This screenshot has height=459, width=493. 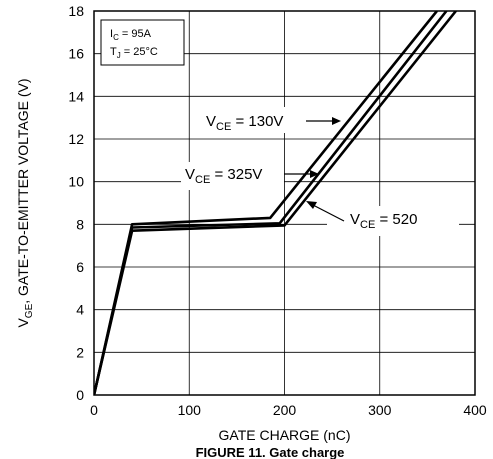 I want to click on y-axis-label: VGE, GATE-TO-EMITTER VOLTAGE (V), so click(x=25, y=202).